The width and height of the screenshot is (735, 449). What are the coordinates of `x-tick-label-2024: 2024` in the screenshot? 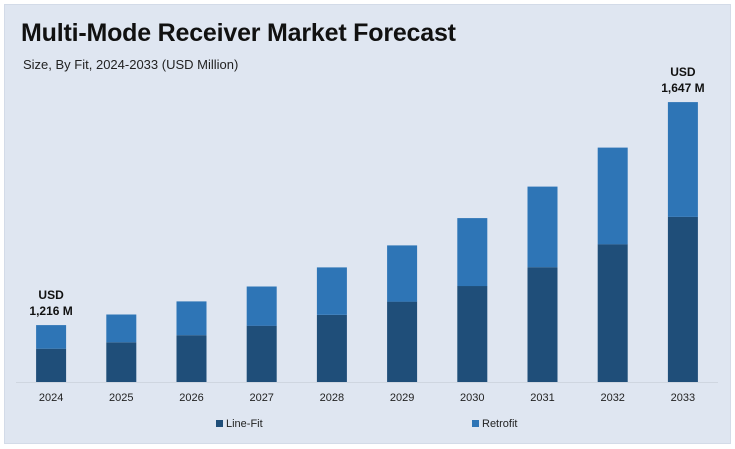 It's located at (51, 398).